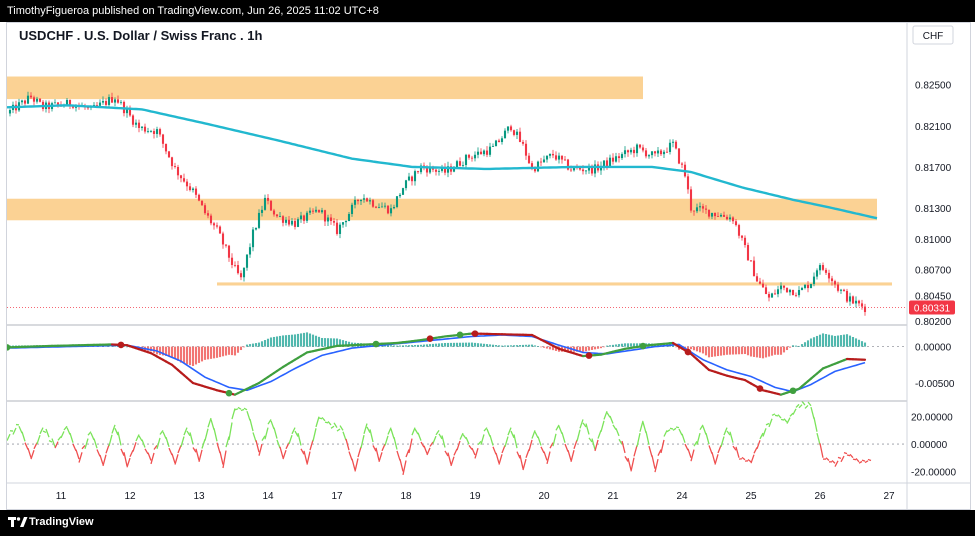 The height and width of the screenshot is (536, 975). Describe the element at coordinates (933, 35) in the screenshot. I see `currency-badge` at that location.